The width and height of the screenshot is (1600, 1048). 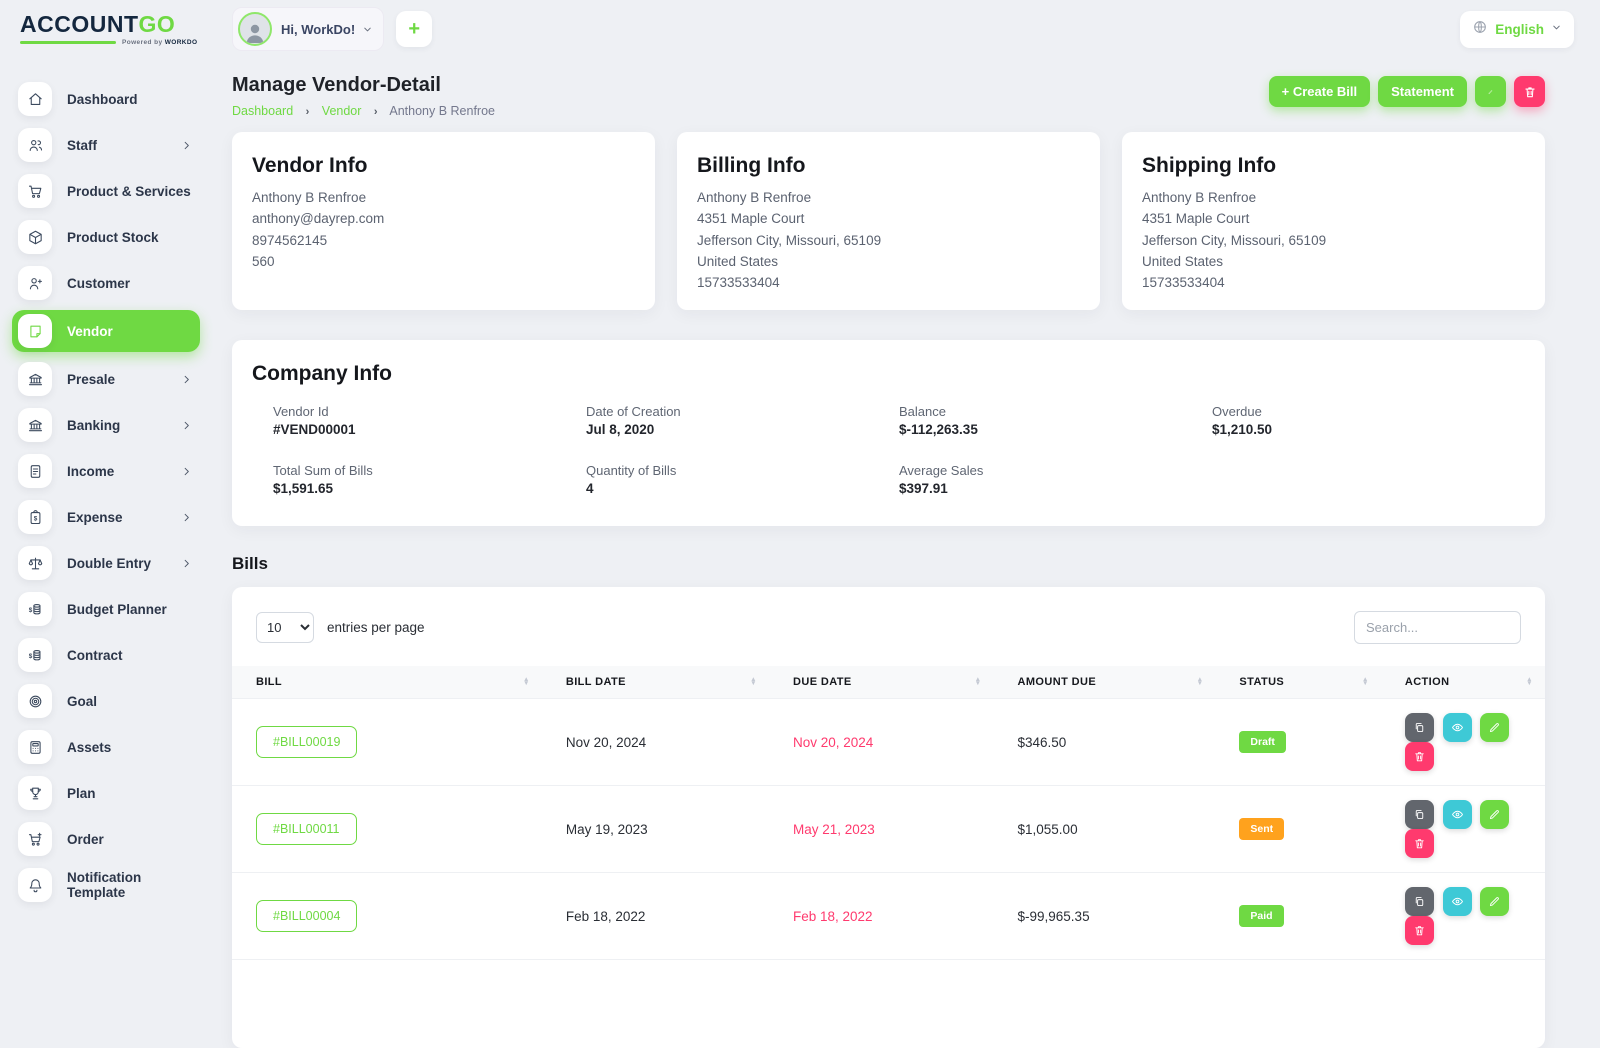 What do you see at coordinates (106, 701) in the screenshot?
I see `sidebar-item-goal: Goal` at bounding box center [106, 701].